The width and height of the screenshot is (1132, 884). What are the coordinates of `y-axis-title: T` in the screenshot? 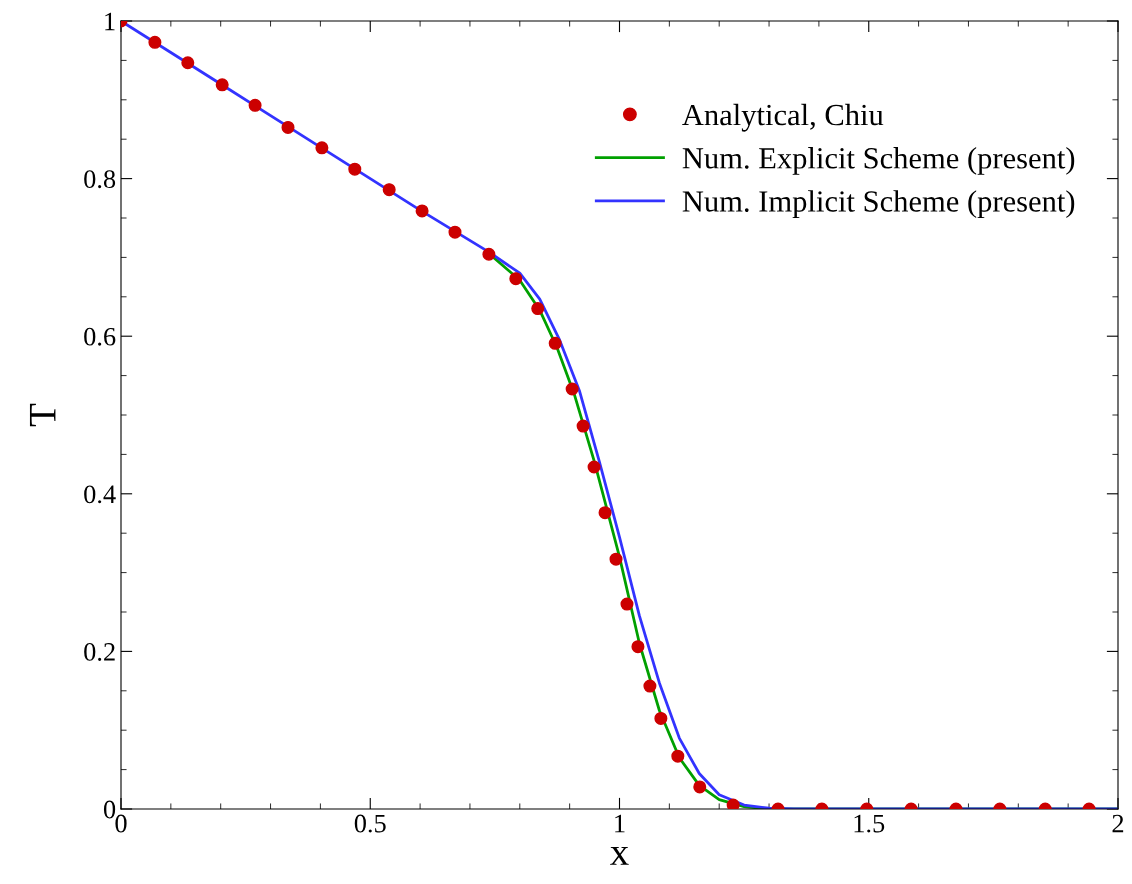 It's located at (42, 415).